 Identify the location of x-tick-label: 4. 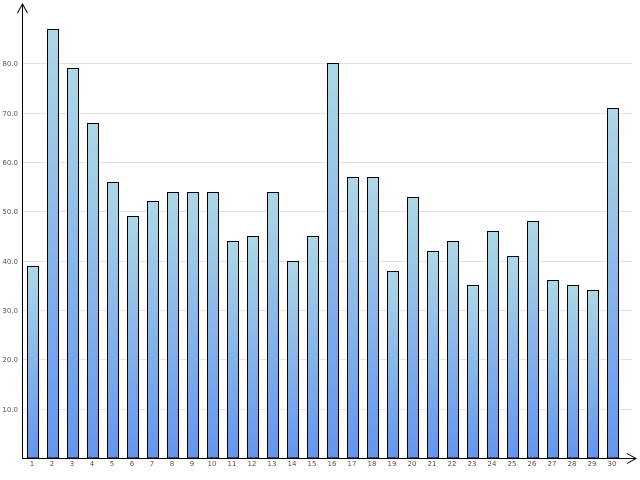
(92, 464).